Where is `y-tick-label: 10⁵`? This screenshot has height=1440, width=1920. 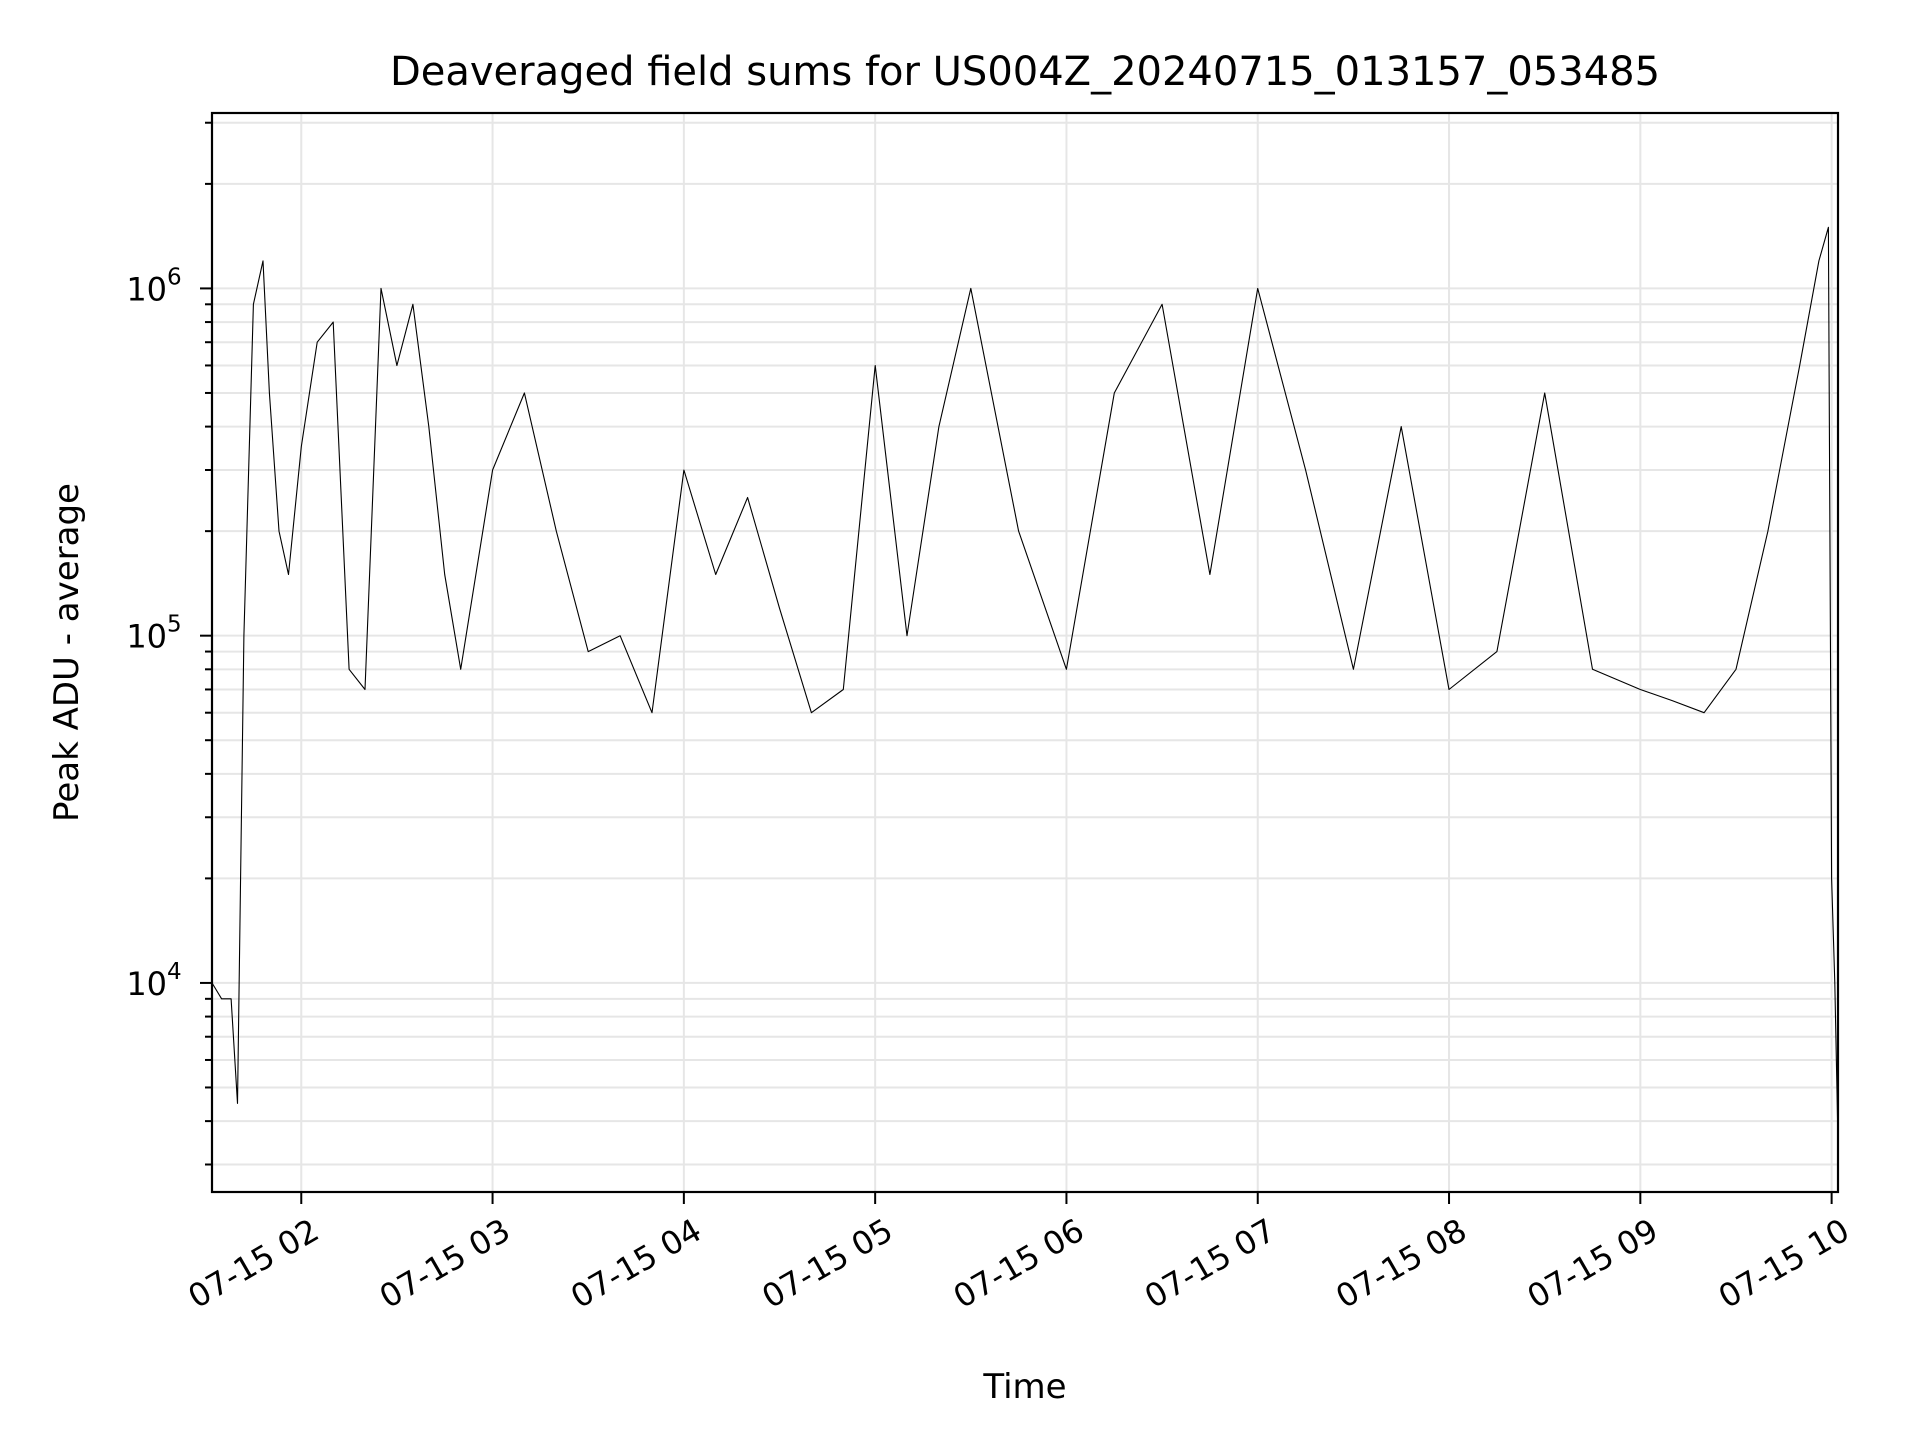 y-tick-label: 10⁵ is located at coordinates (153, 634).